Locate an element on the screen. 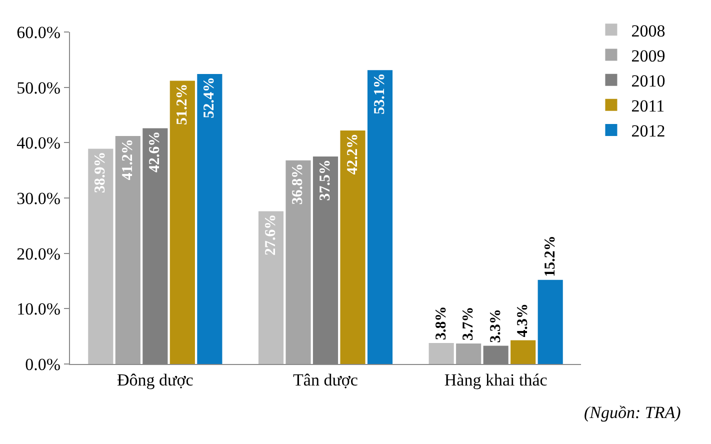 Image resolution: width=711 pixels, height=444 pixels. data-label: 52.4% is located at coordinates (210, 97).